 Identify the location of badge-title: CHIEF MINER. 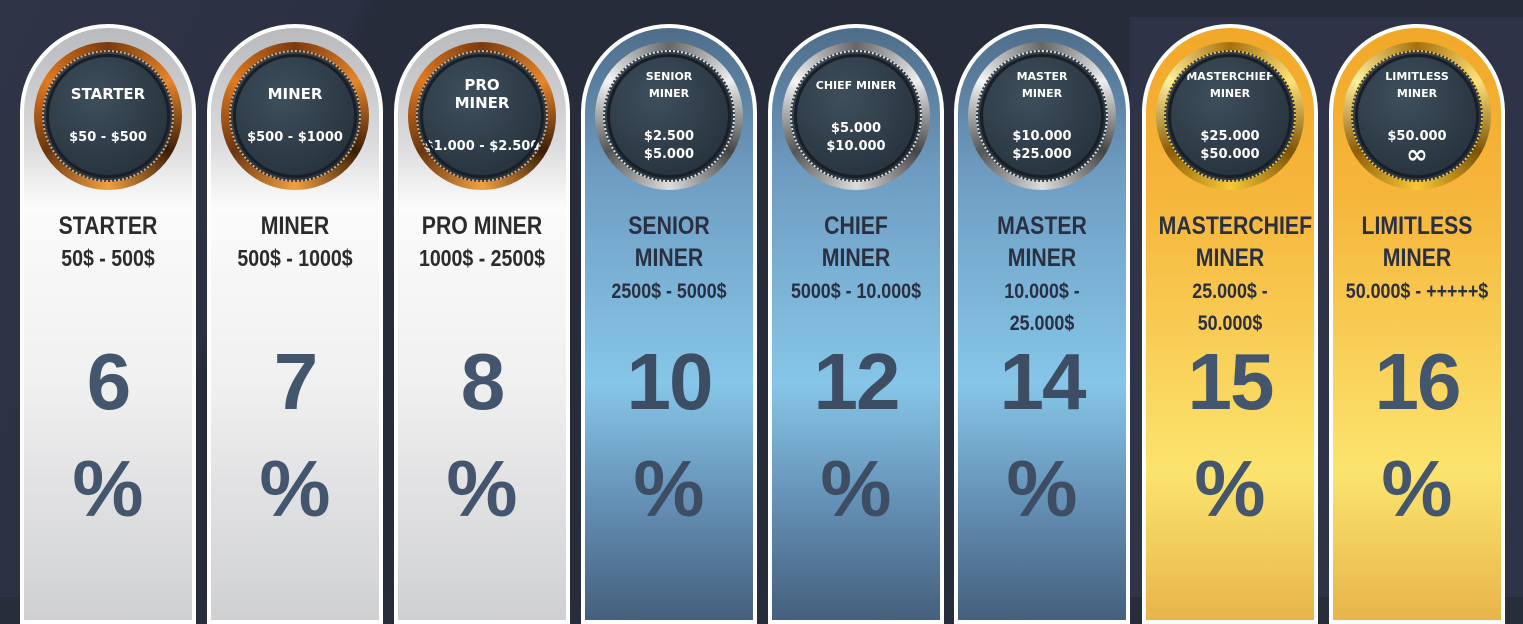
(856, 85).